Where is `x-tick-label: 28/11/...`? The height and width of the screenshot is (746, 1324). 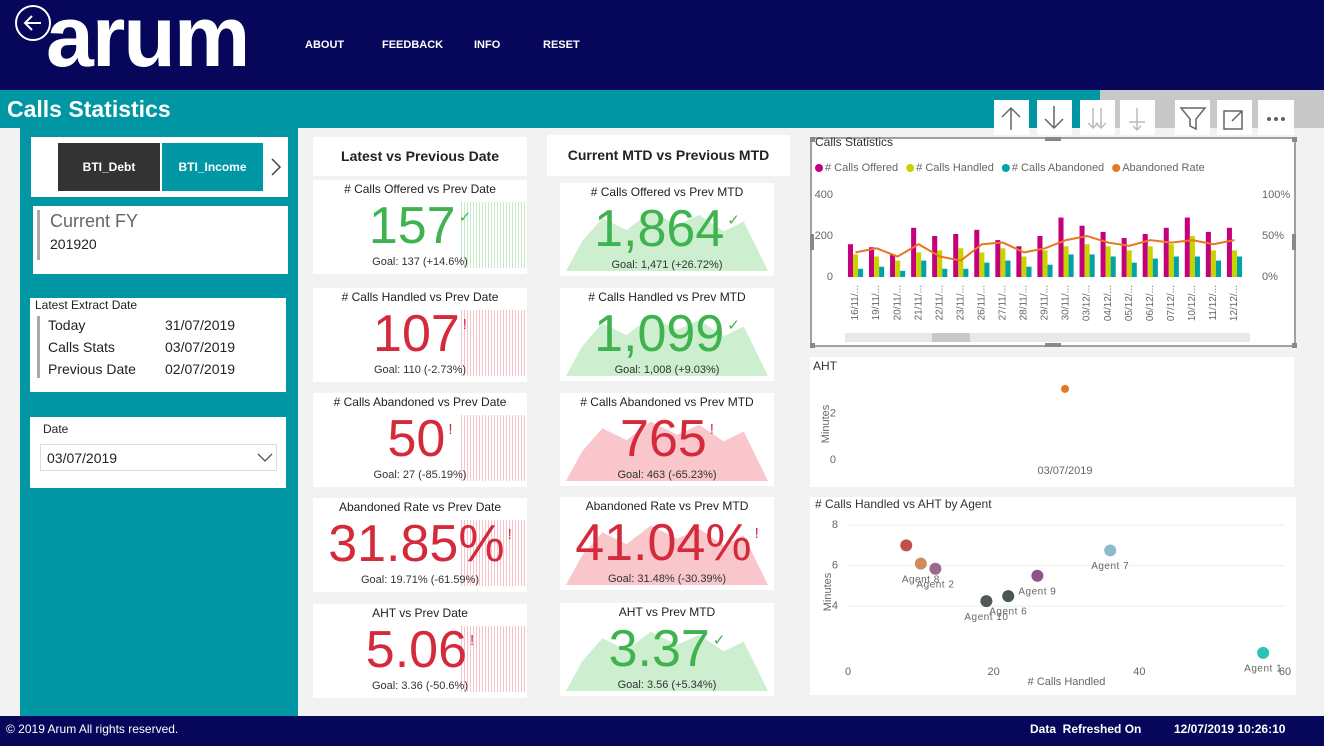
x-tick-label: 28/11/... is located at coordinates (1024, 302).